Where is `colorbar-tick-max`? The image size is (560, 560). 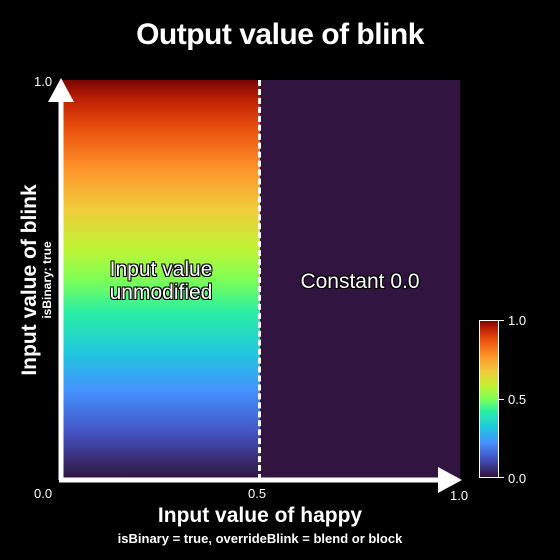
colorbar-tick-max is located at coordinates (501, 320).